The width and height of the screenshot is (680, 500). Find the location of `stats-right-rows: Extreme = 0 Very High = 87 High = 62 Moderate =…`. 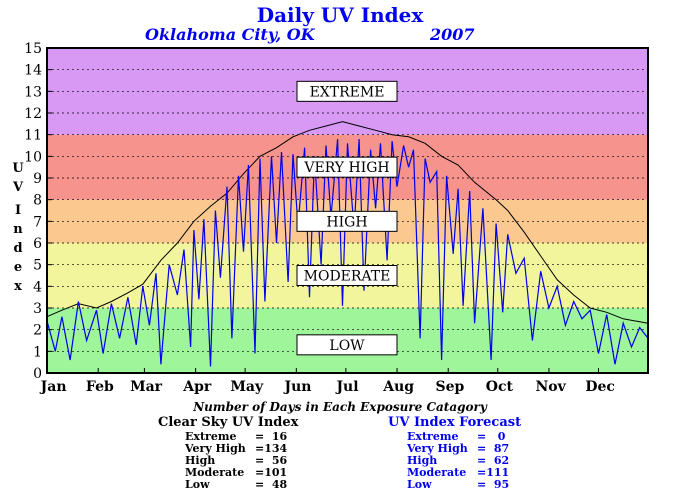

stats-right-rows: Extreme = 0 Very High = 87 High = 62 Moderate =… is located at coordinates (454, 461).